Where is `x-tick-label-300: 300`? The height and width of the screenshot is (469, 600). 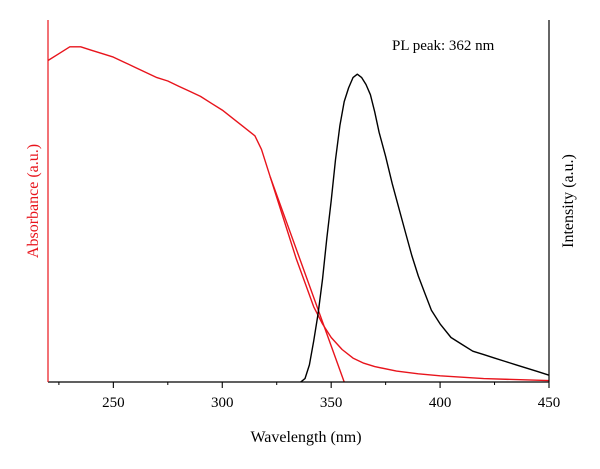 x-tick-label-300: 300 is located at coordinates (222, 403).